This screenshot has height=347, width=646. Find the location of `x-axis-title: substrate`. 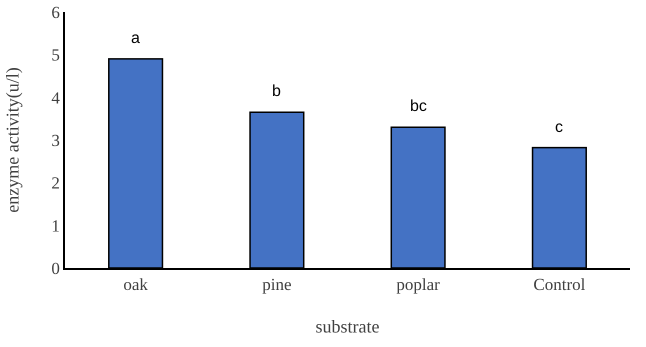

x-axis-title: substrate is located at coordinates (348, 326).